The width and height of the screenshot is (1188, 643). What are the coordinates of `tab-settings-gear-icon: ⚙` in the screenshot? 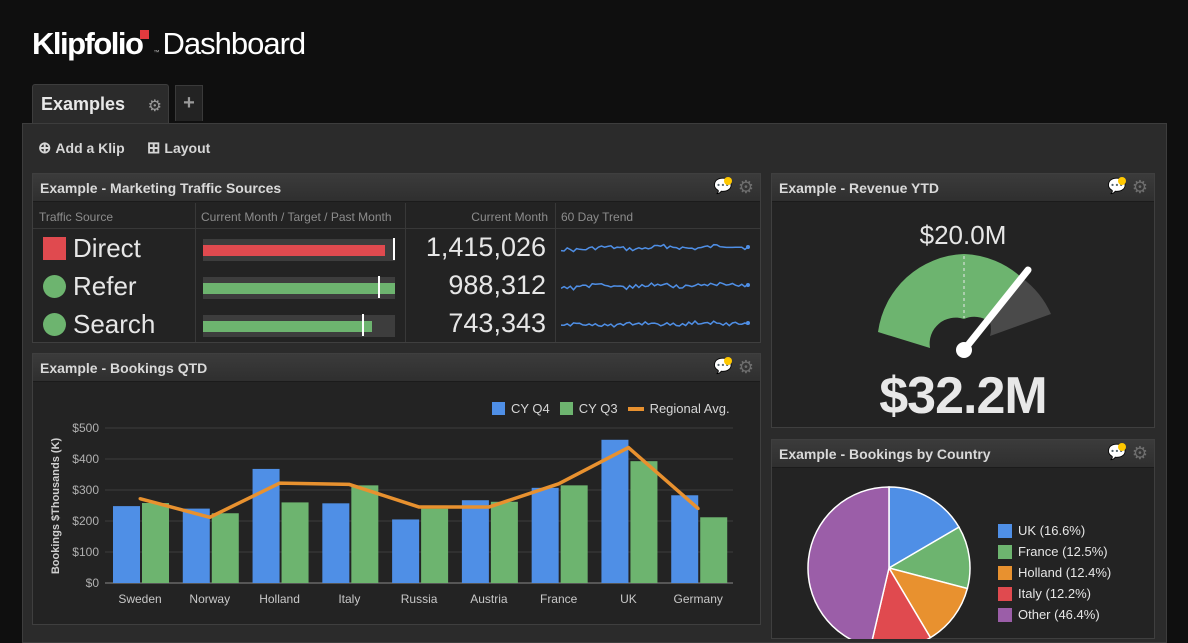 It's located at (154, 106).